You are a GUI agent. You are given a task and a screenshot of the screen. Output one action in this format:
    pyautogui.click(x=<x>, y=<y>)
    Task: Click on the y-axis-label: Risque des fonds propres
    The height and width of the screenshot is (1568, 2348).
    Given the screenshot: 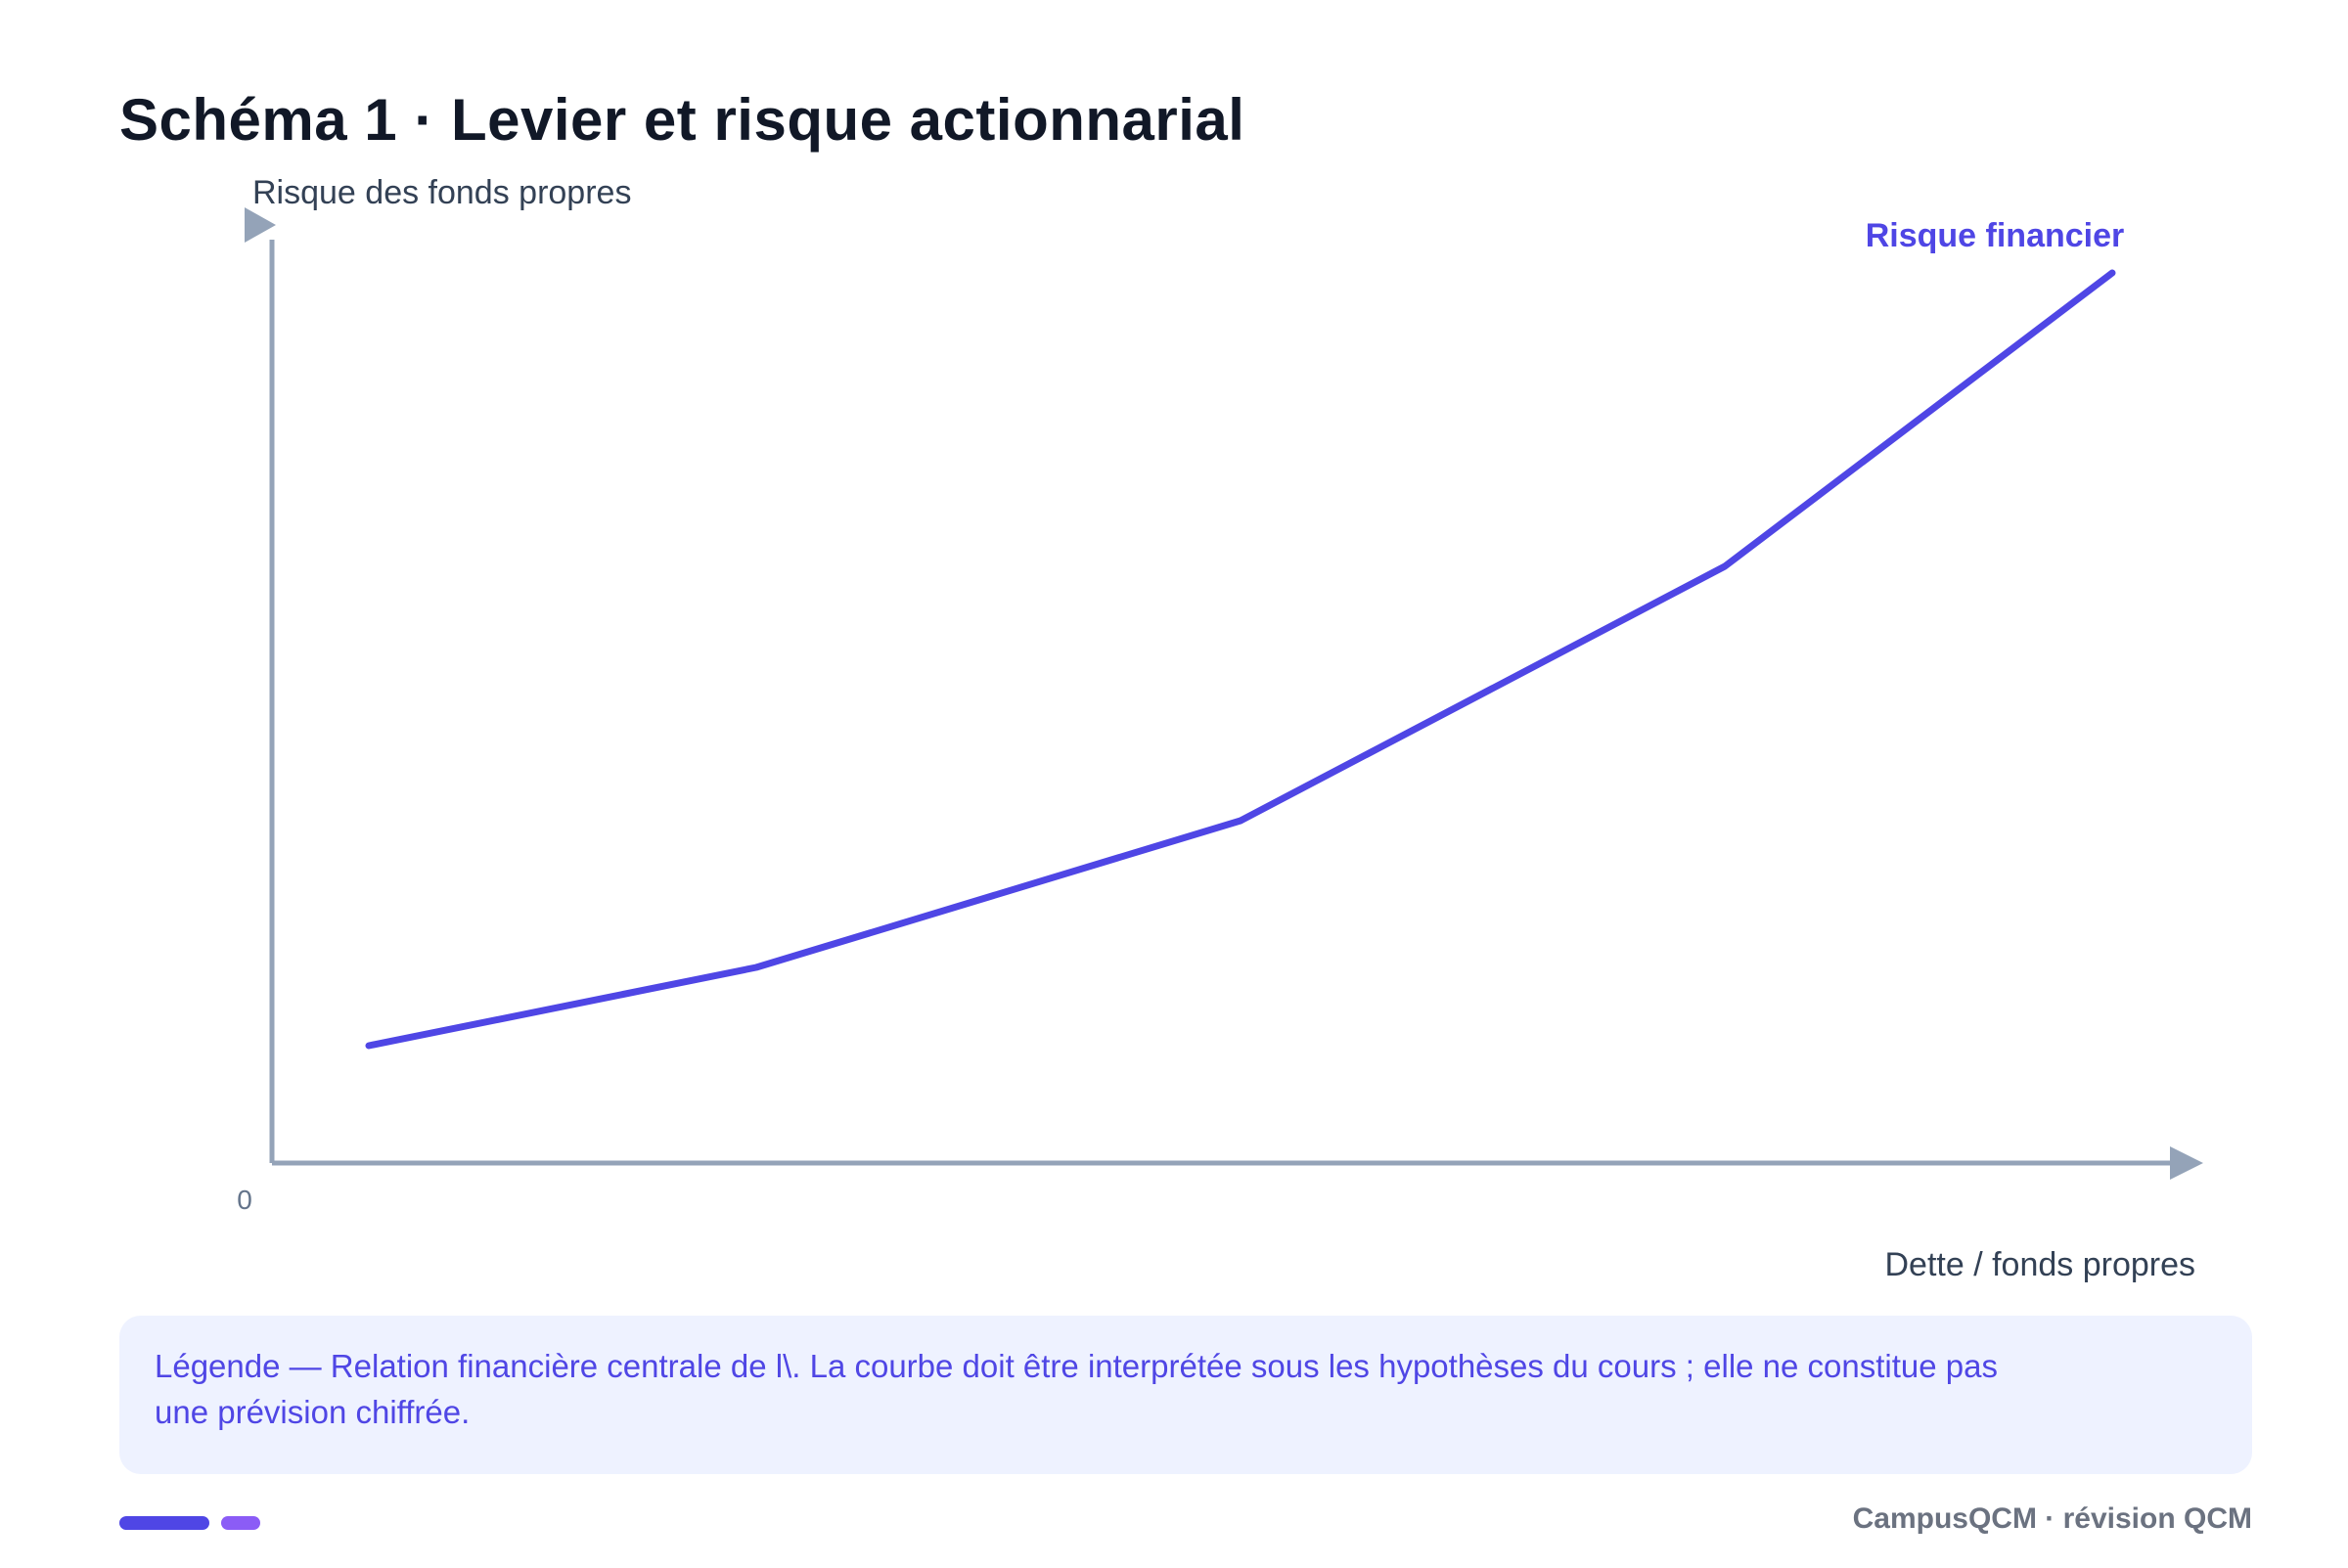 What is the action you would take?
    pyautogui.click(x=441, y=192)
    